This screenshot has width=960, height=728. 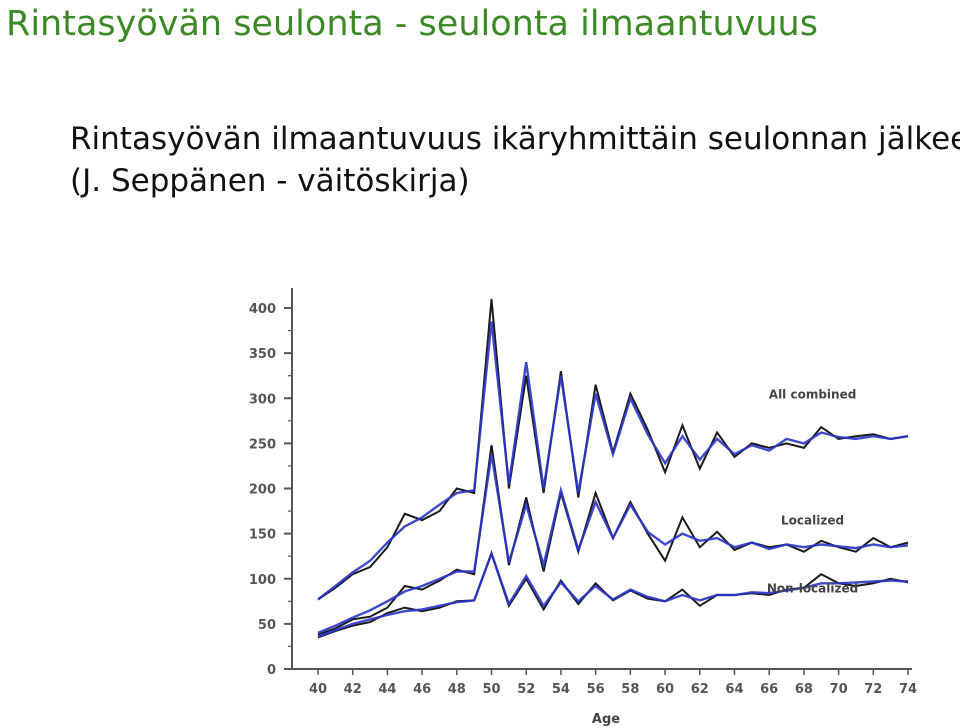 I want to click on subtitle-line-2: (J. Seppänen - väitöskirja), so click(x=270, y=181).